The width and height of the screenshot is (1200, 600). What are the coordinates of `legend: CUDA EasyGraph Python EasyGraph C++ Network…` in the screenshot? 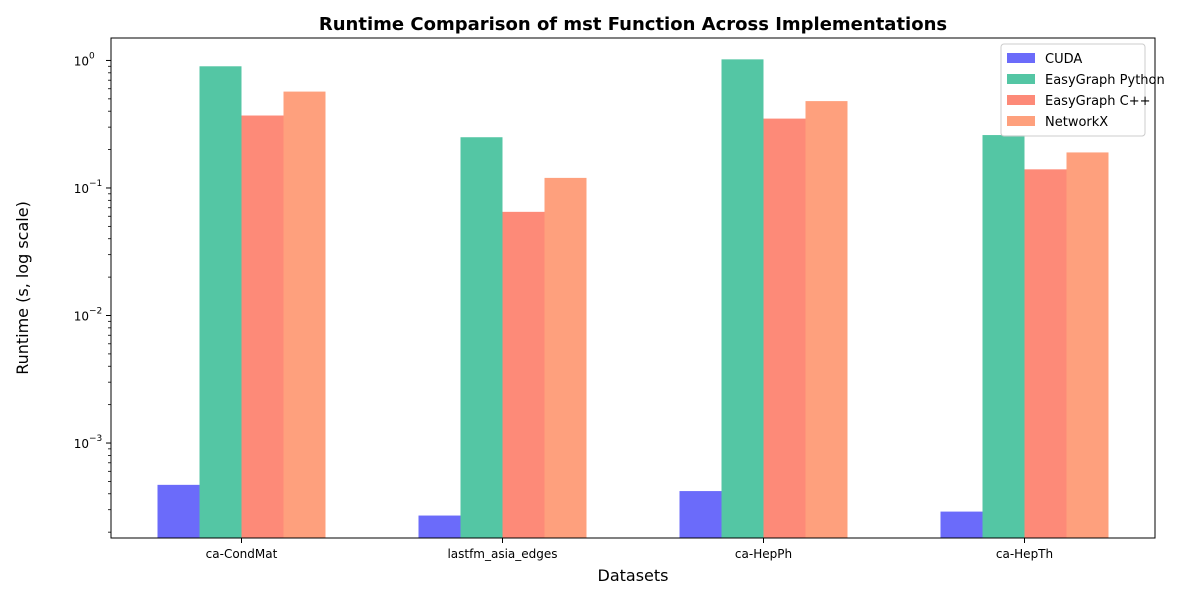 It's located at (1082, 90).